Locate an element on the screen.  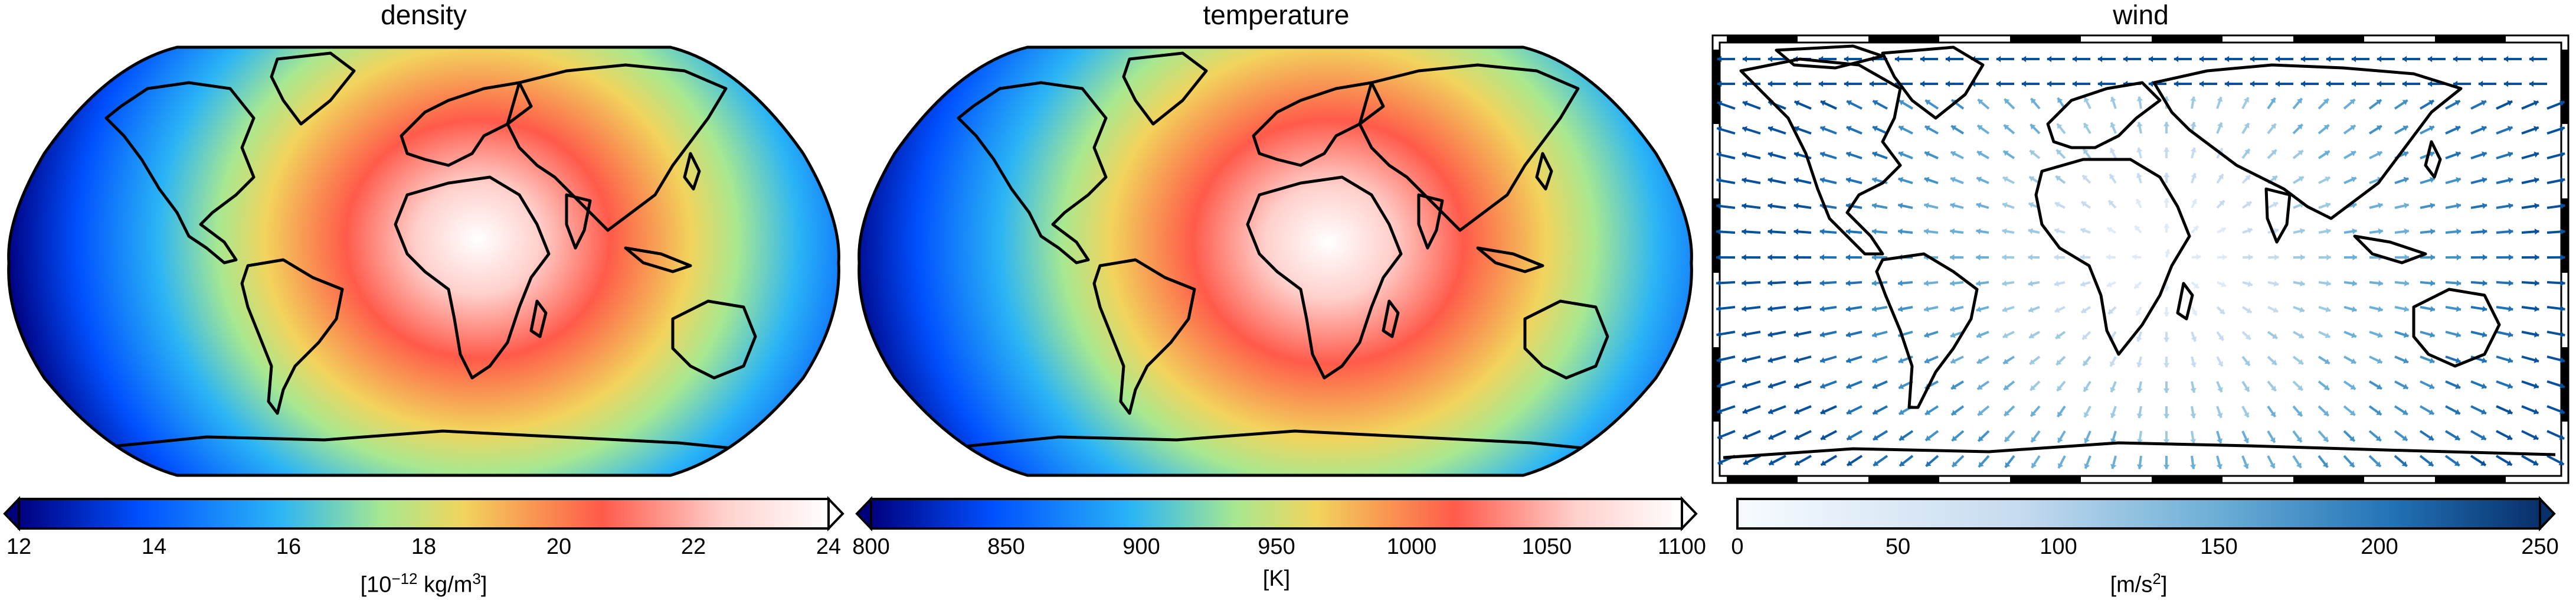
tick-label: 0 is located at coordinates (1737, 546).